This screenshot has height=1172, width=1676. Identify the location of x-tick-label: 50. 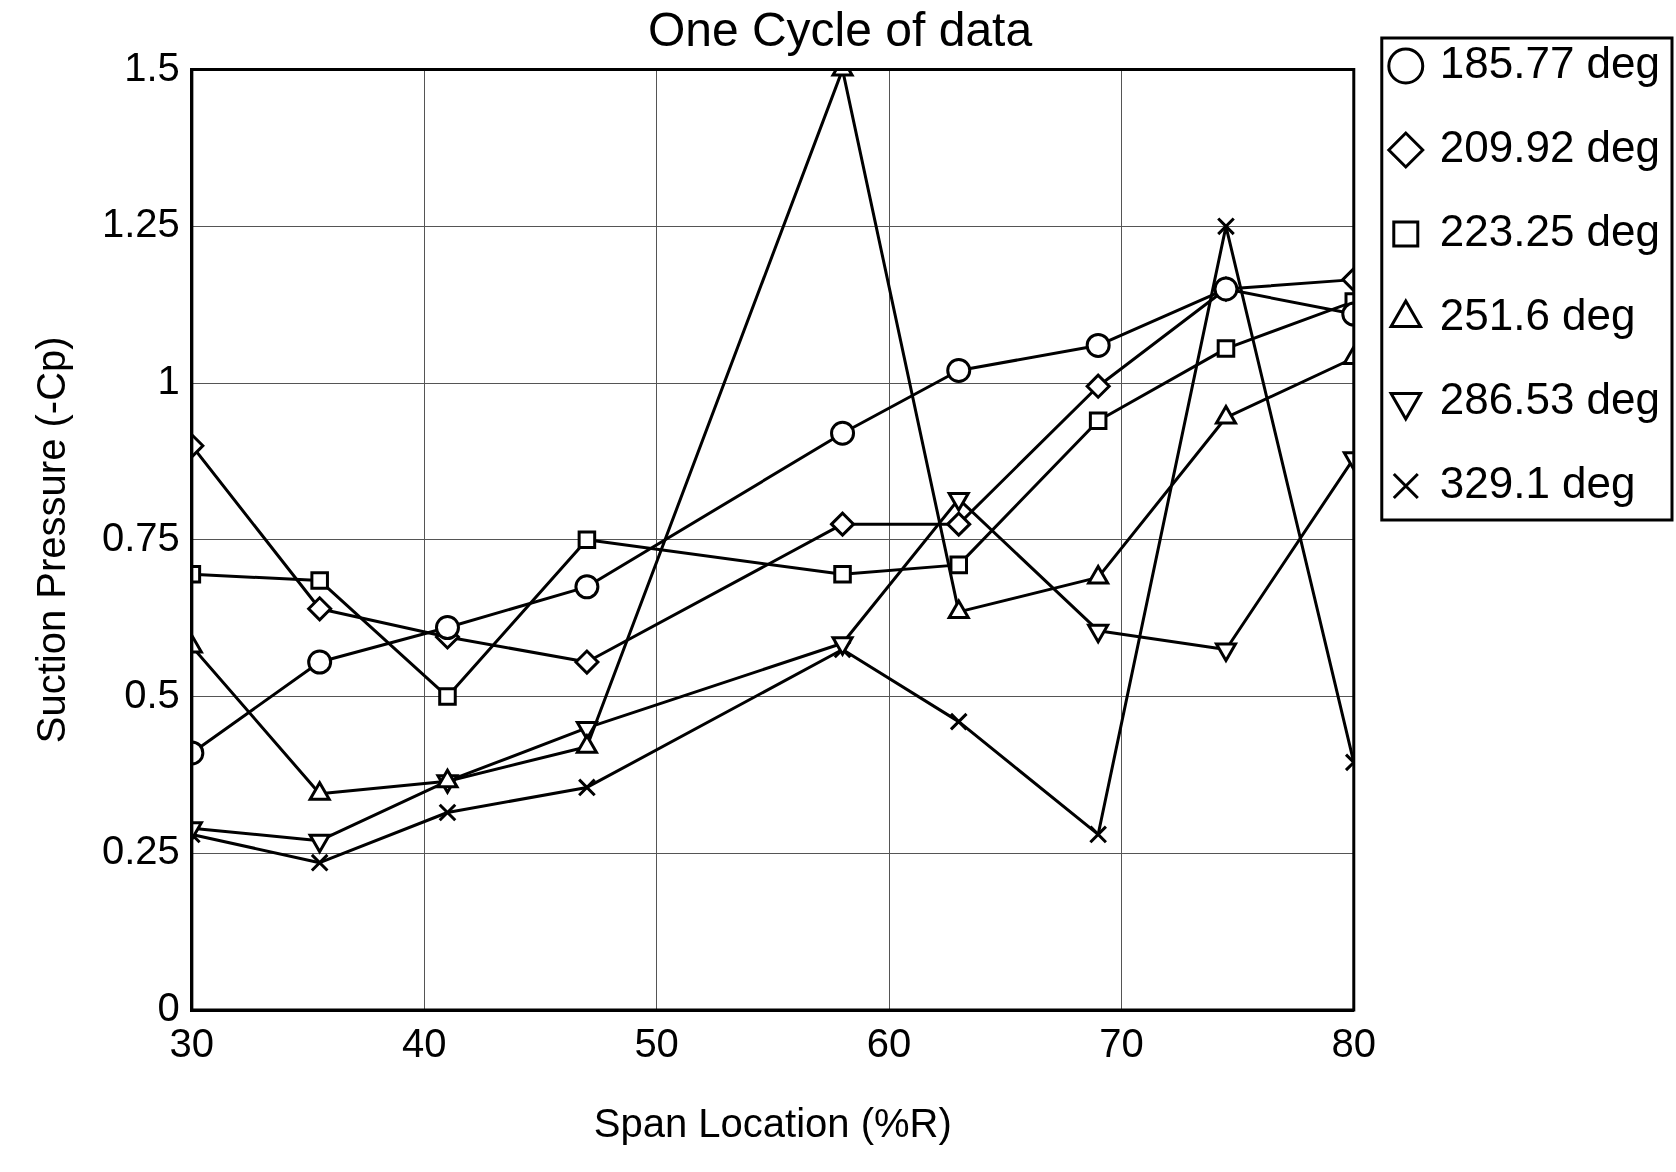
(656, 1043).